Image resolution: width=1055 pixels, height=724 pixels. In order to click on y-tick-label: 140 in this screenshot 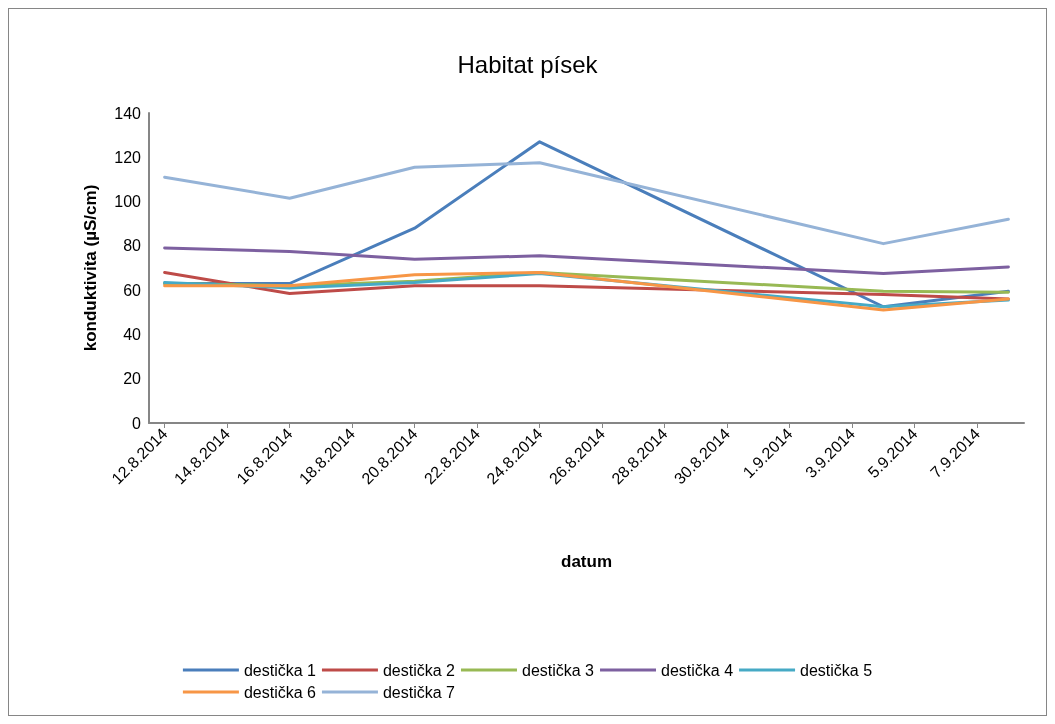, I will do `click(128, 113)`.